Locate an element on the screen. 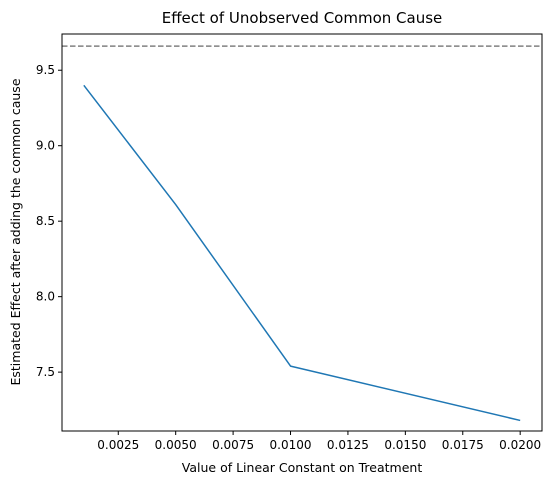 The height and width of the screenshot is (485, 553). chart-title: Effect of Unobserved Common Cause is located at coordinates (302, 18).